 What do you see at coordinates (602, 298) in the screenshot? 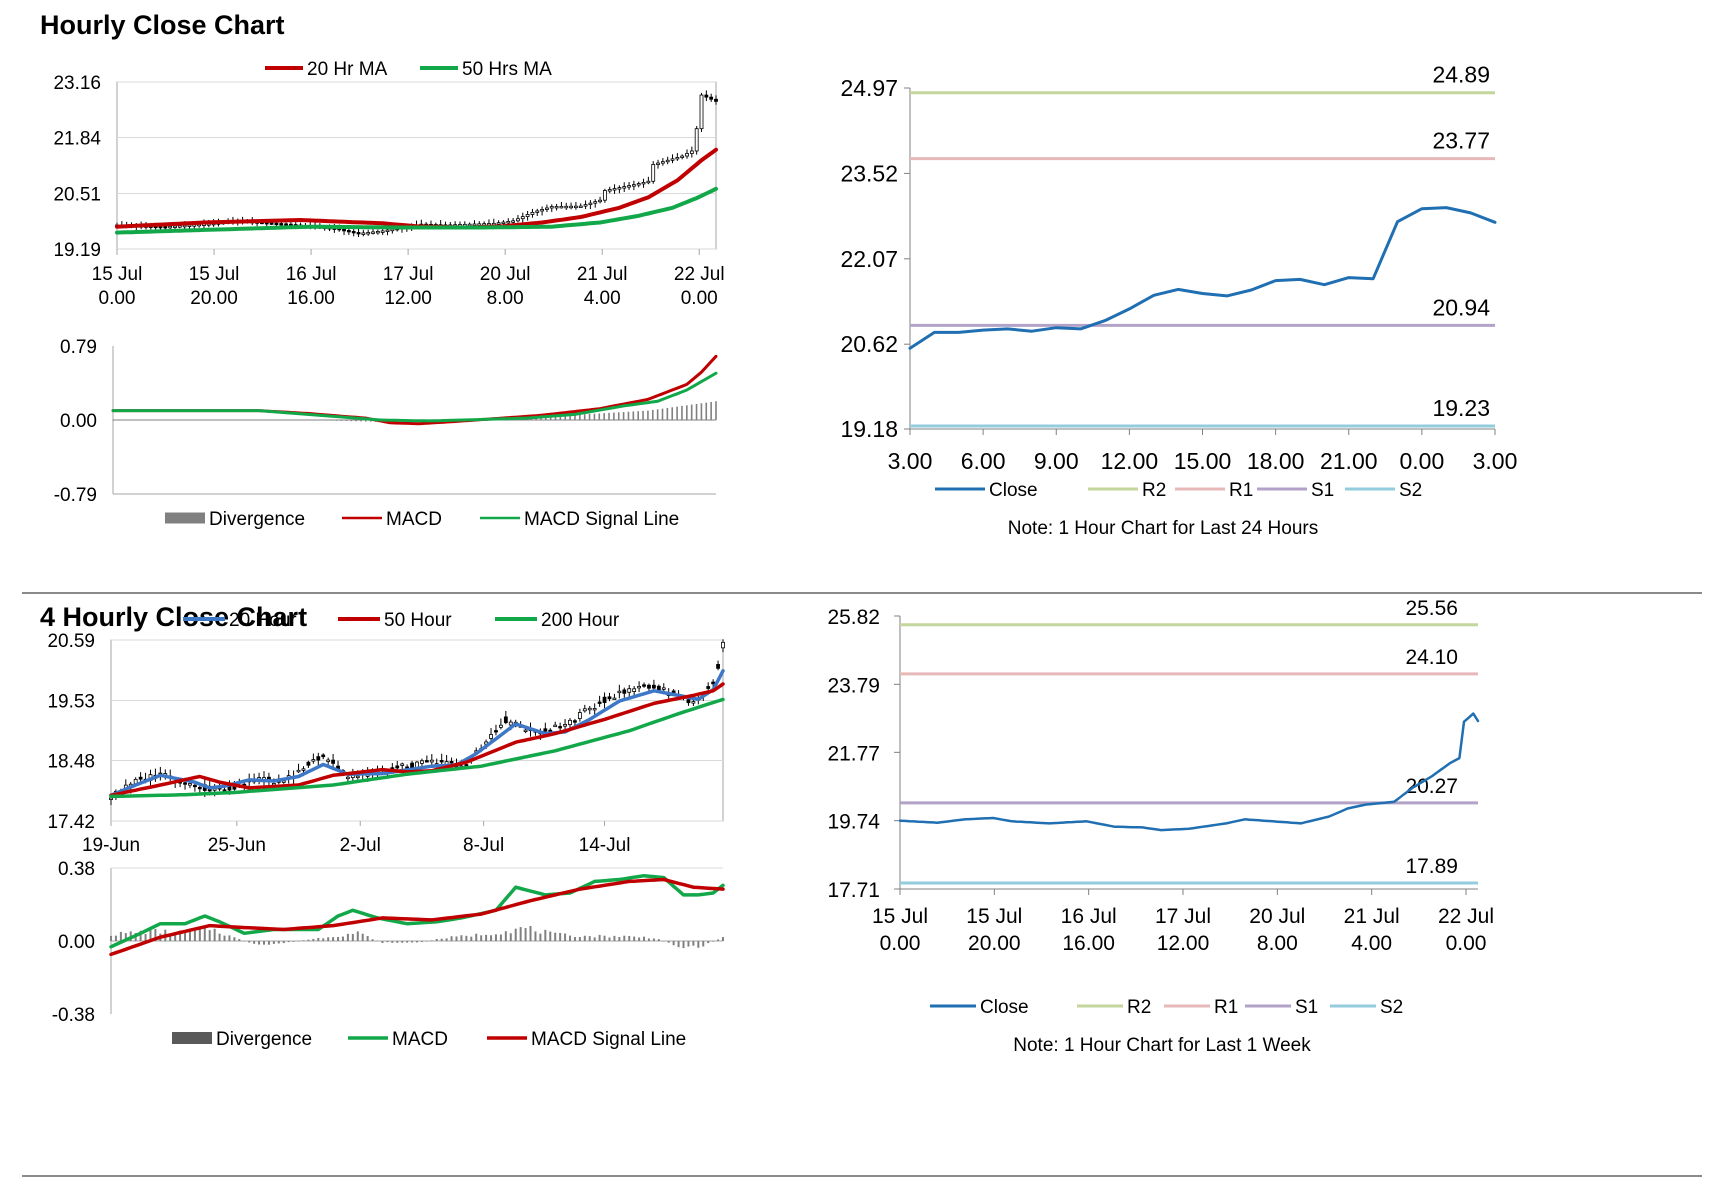
I see `x-tick-label: 4.00` at bounding box center [602, 298].